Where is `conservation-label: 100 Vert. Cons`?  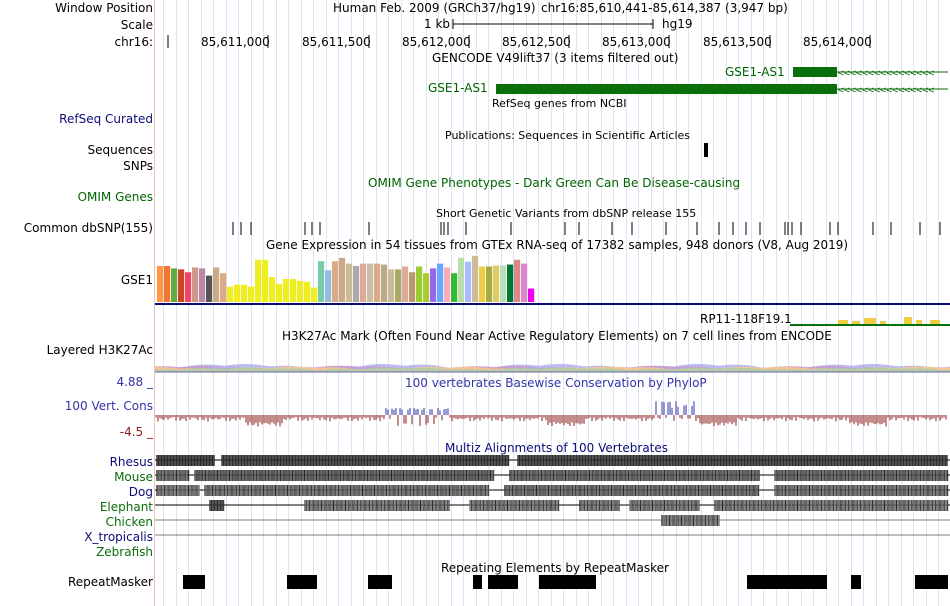 conservation-label: 100 Vert. Cons is located at coordinates (108, 406).